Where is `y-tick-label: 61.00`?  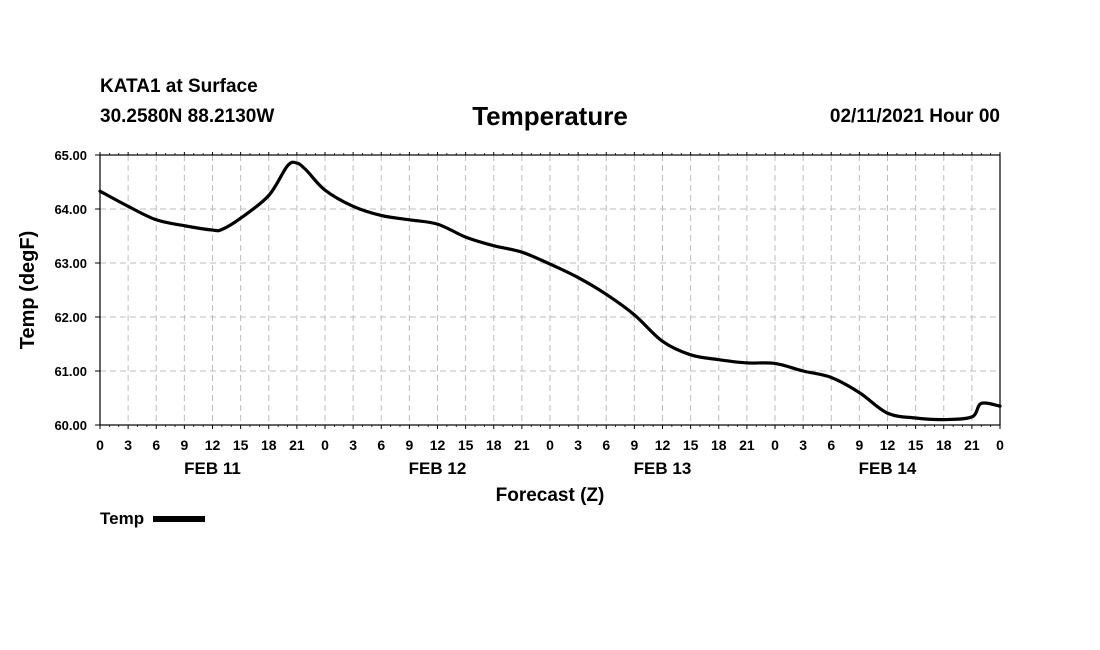
y-tick-label: 61.00 is located at coordinates (70, 371).